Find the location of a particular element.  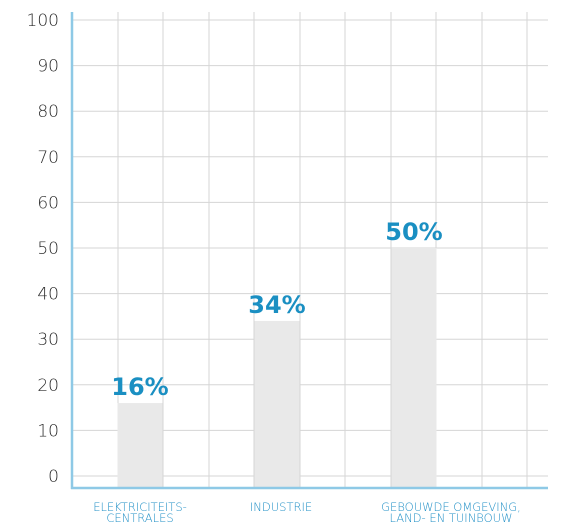

data-label-3: 50% is located at coordinates (413, 232).